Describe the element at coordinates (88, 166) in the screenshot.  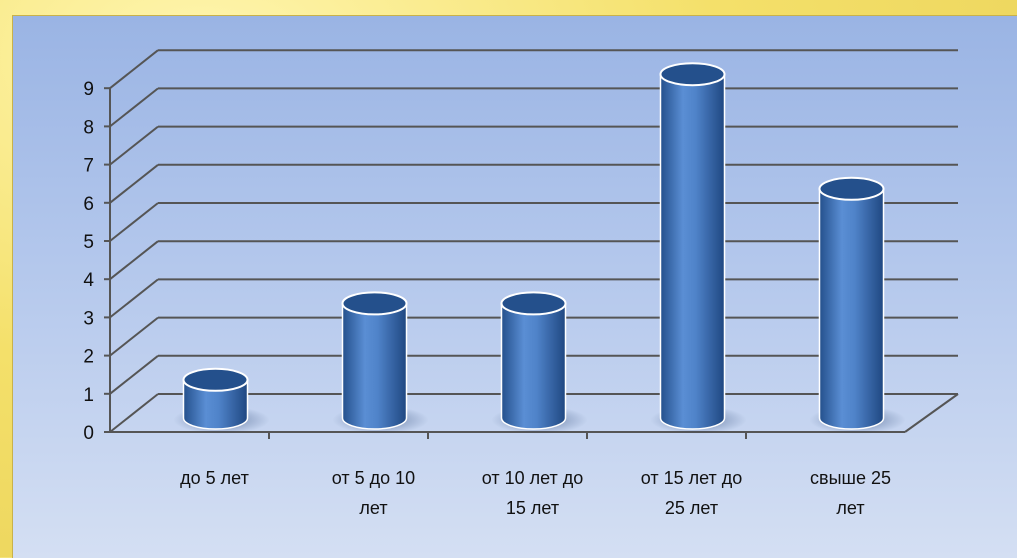
I see `y-tick-label: 7` at that location.